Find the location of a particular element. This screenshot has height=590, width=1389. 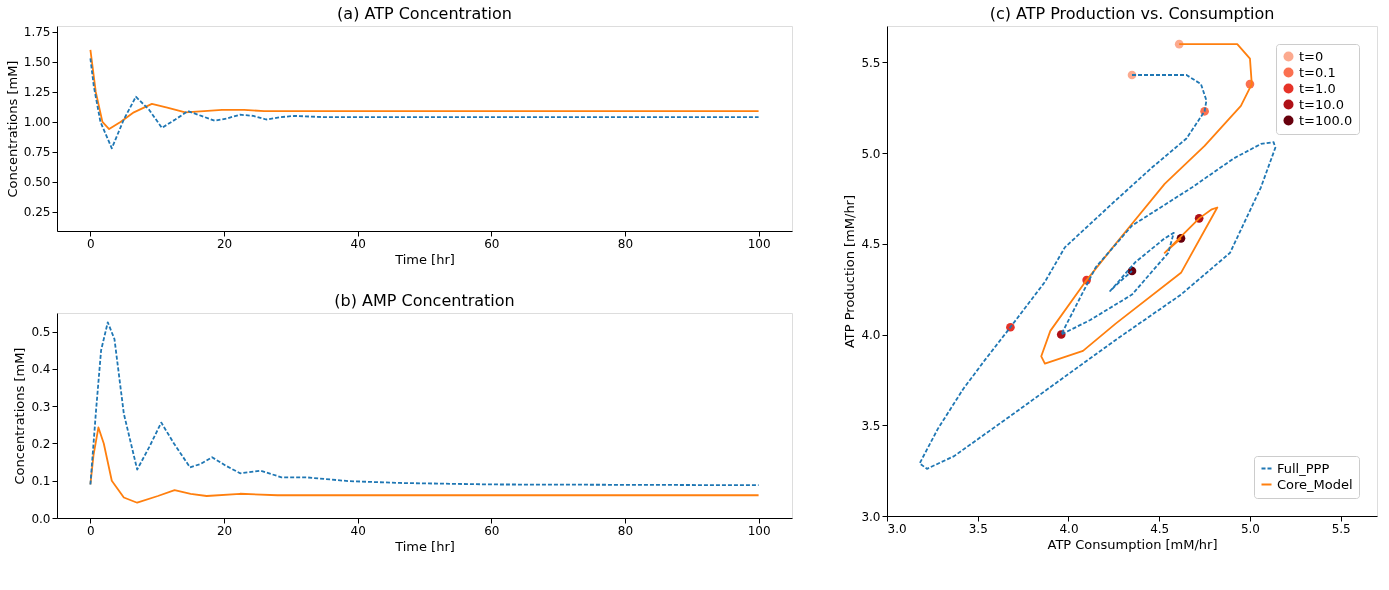

chart-title: (b) AMP Concentration is located at coordinates (424, 300).